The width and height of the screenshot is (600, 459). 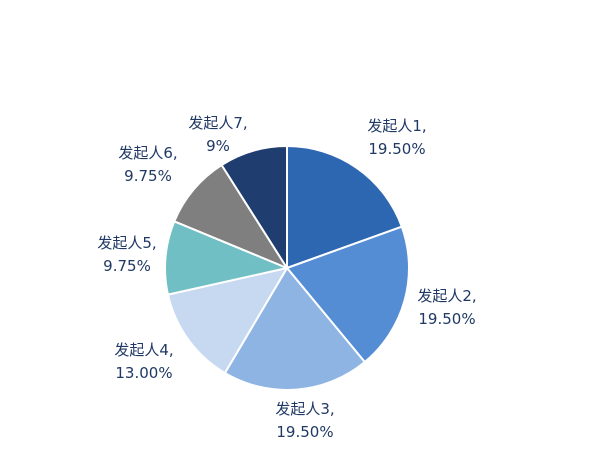 What do you see at coordinates (143, 373) in the screenshot?
I see `slice-value: 13.00%` at bounding box center [143, 373].